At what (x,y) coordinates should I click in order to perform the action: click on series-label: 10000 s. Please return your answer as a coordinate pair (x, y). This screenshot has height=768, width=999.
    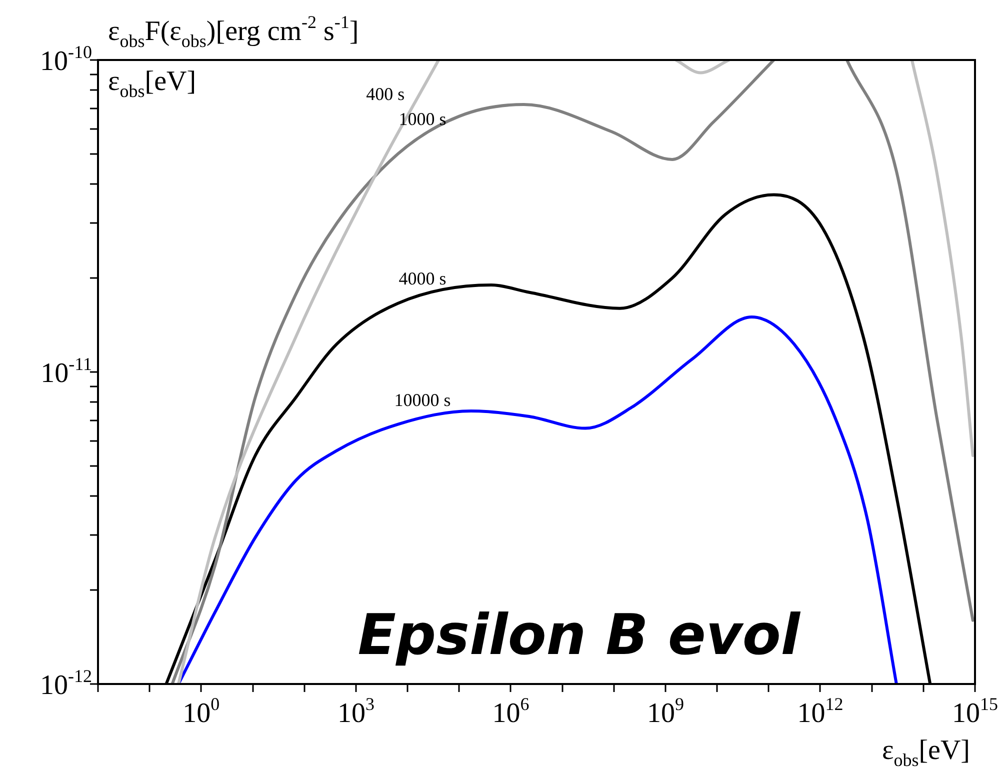
    Looking at the image, I should click on (422, 400).